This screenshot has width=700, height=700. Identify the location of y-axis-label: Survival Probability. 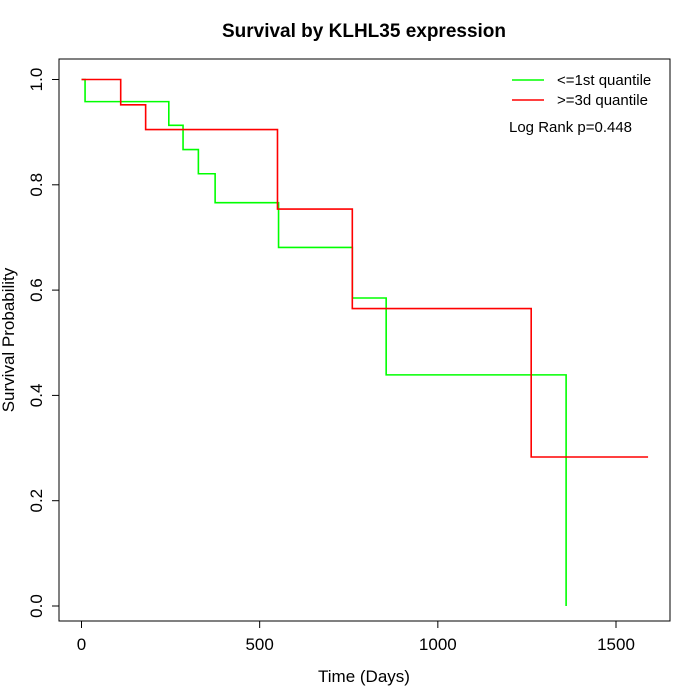
(9, 339).